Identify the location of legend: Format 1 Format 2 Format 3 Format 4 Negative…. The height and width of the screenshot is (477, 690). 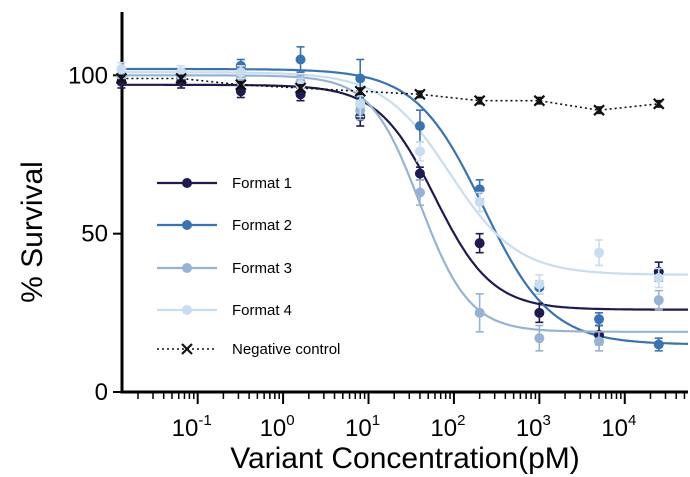
(248, 266).